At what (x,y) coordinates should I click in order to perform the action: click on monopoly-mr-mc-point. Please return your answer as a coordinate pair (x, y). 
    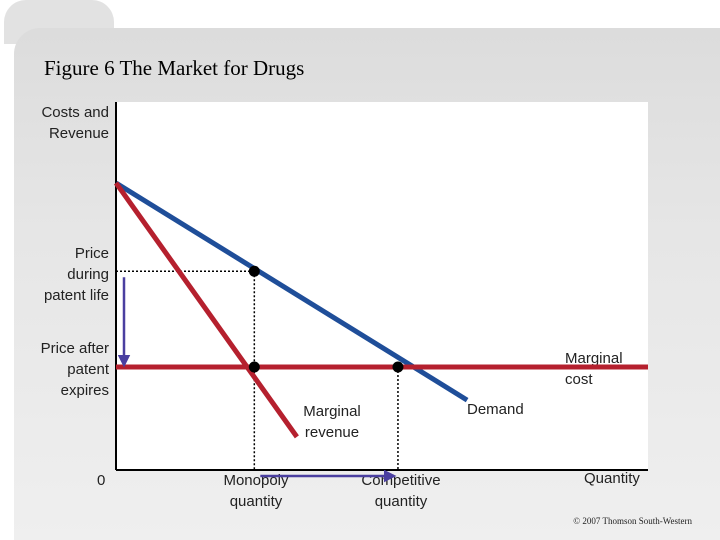
    Looking at the image, I should click on (254, 367).